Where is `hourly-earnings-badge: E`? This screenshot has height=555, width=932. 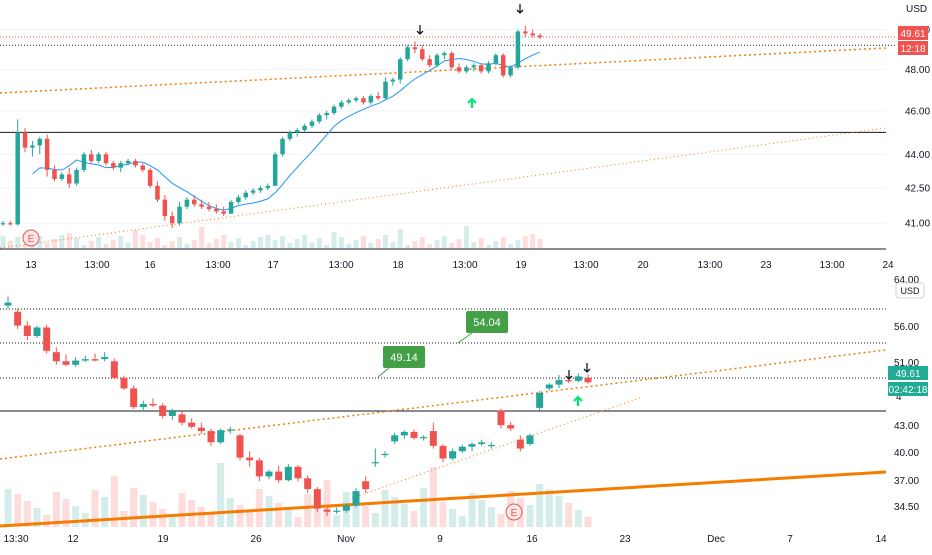
hourly-earnings-badge: E is located at coordinates (31, 238).